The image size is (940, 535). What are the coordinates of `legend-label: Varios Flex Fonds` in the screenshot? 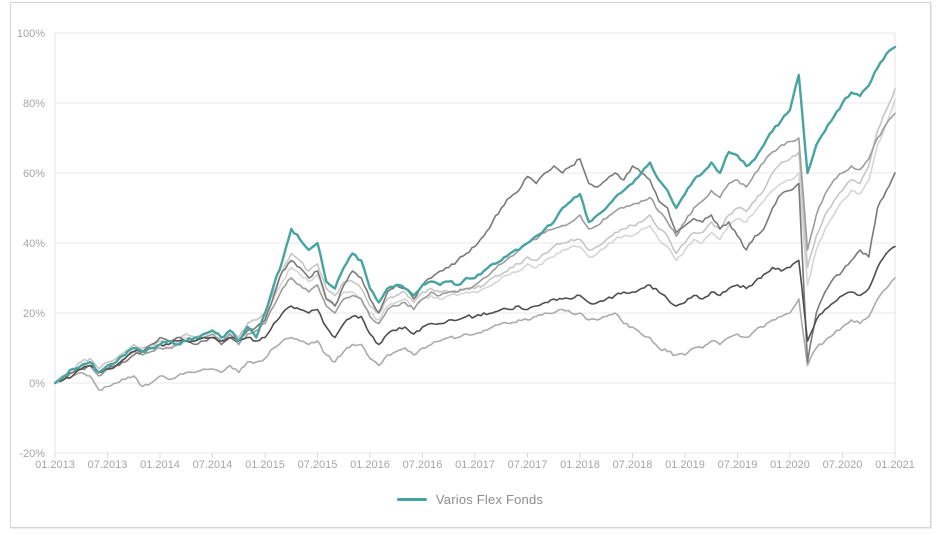 It's located at (489, 499).